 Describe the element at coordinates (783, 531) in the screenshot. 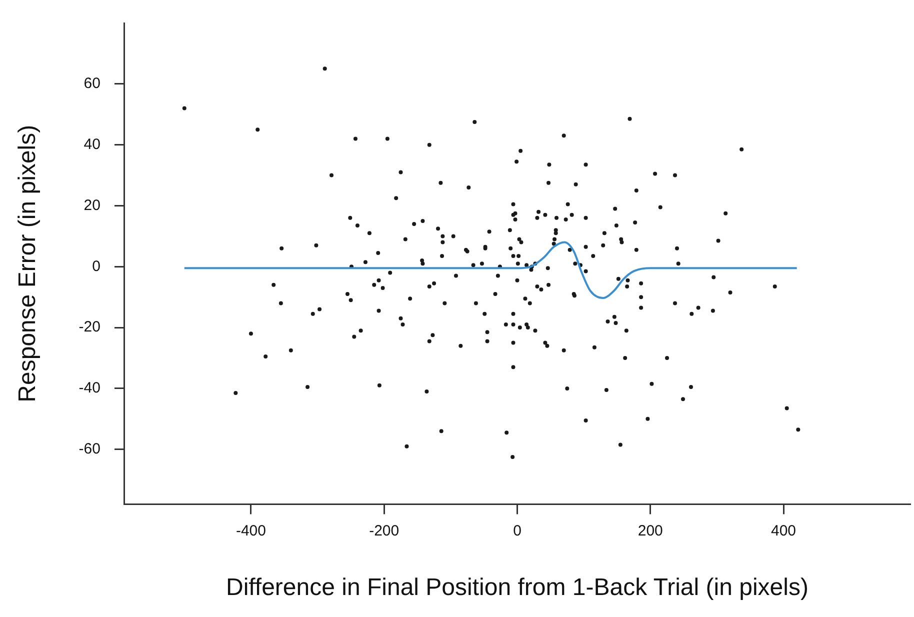

I see `x-tick-label: 400` at that location.